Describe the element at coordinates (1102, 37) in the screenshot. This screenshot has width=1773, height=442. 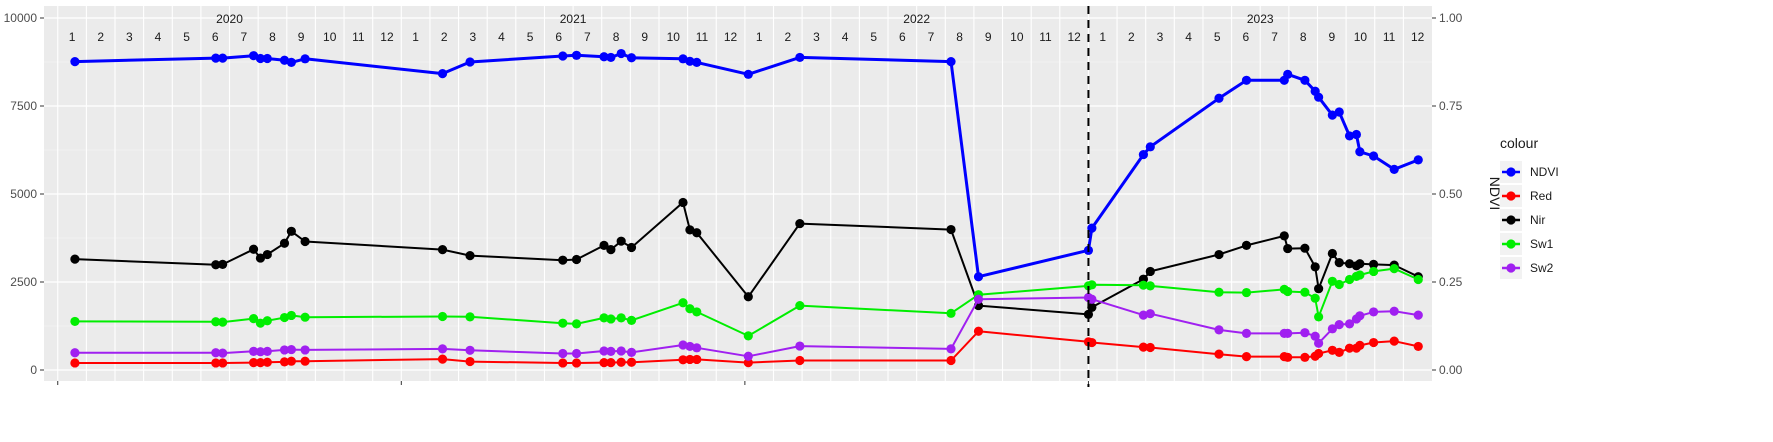
I see `month-label: 1` at that location.